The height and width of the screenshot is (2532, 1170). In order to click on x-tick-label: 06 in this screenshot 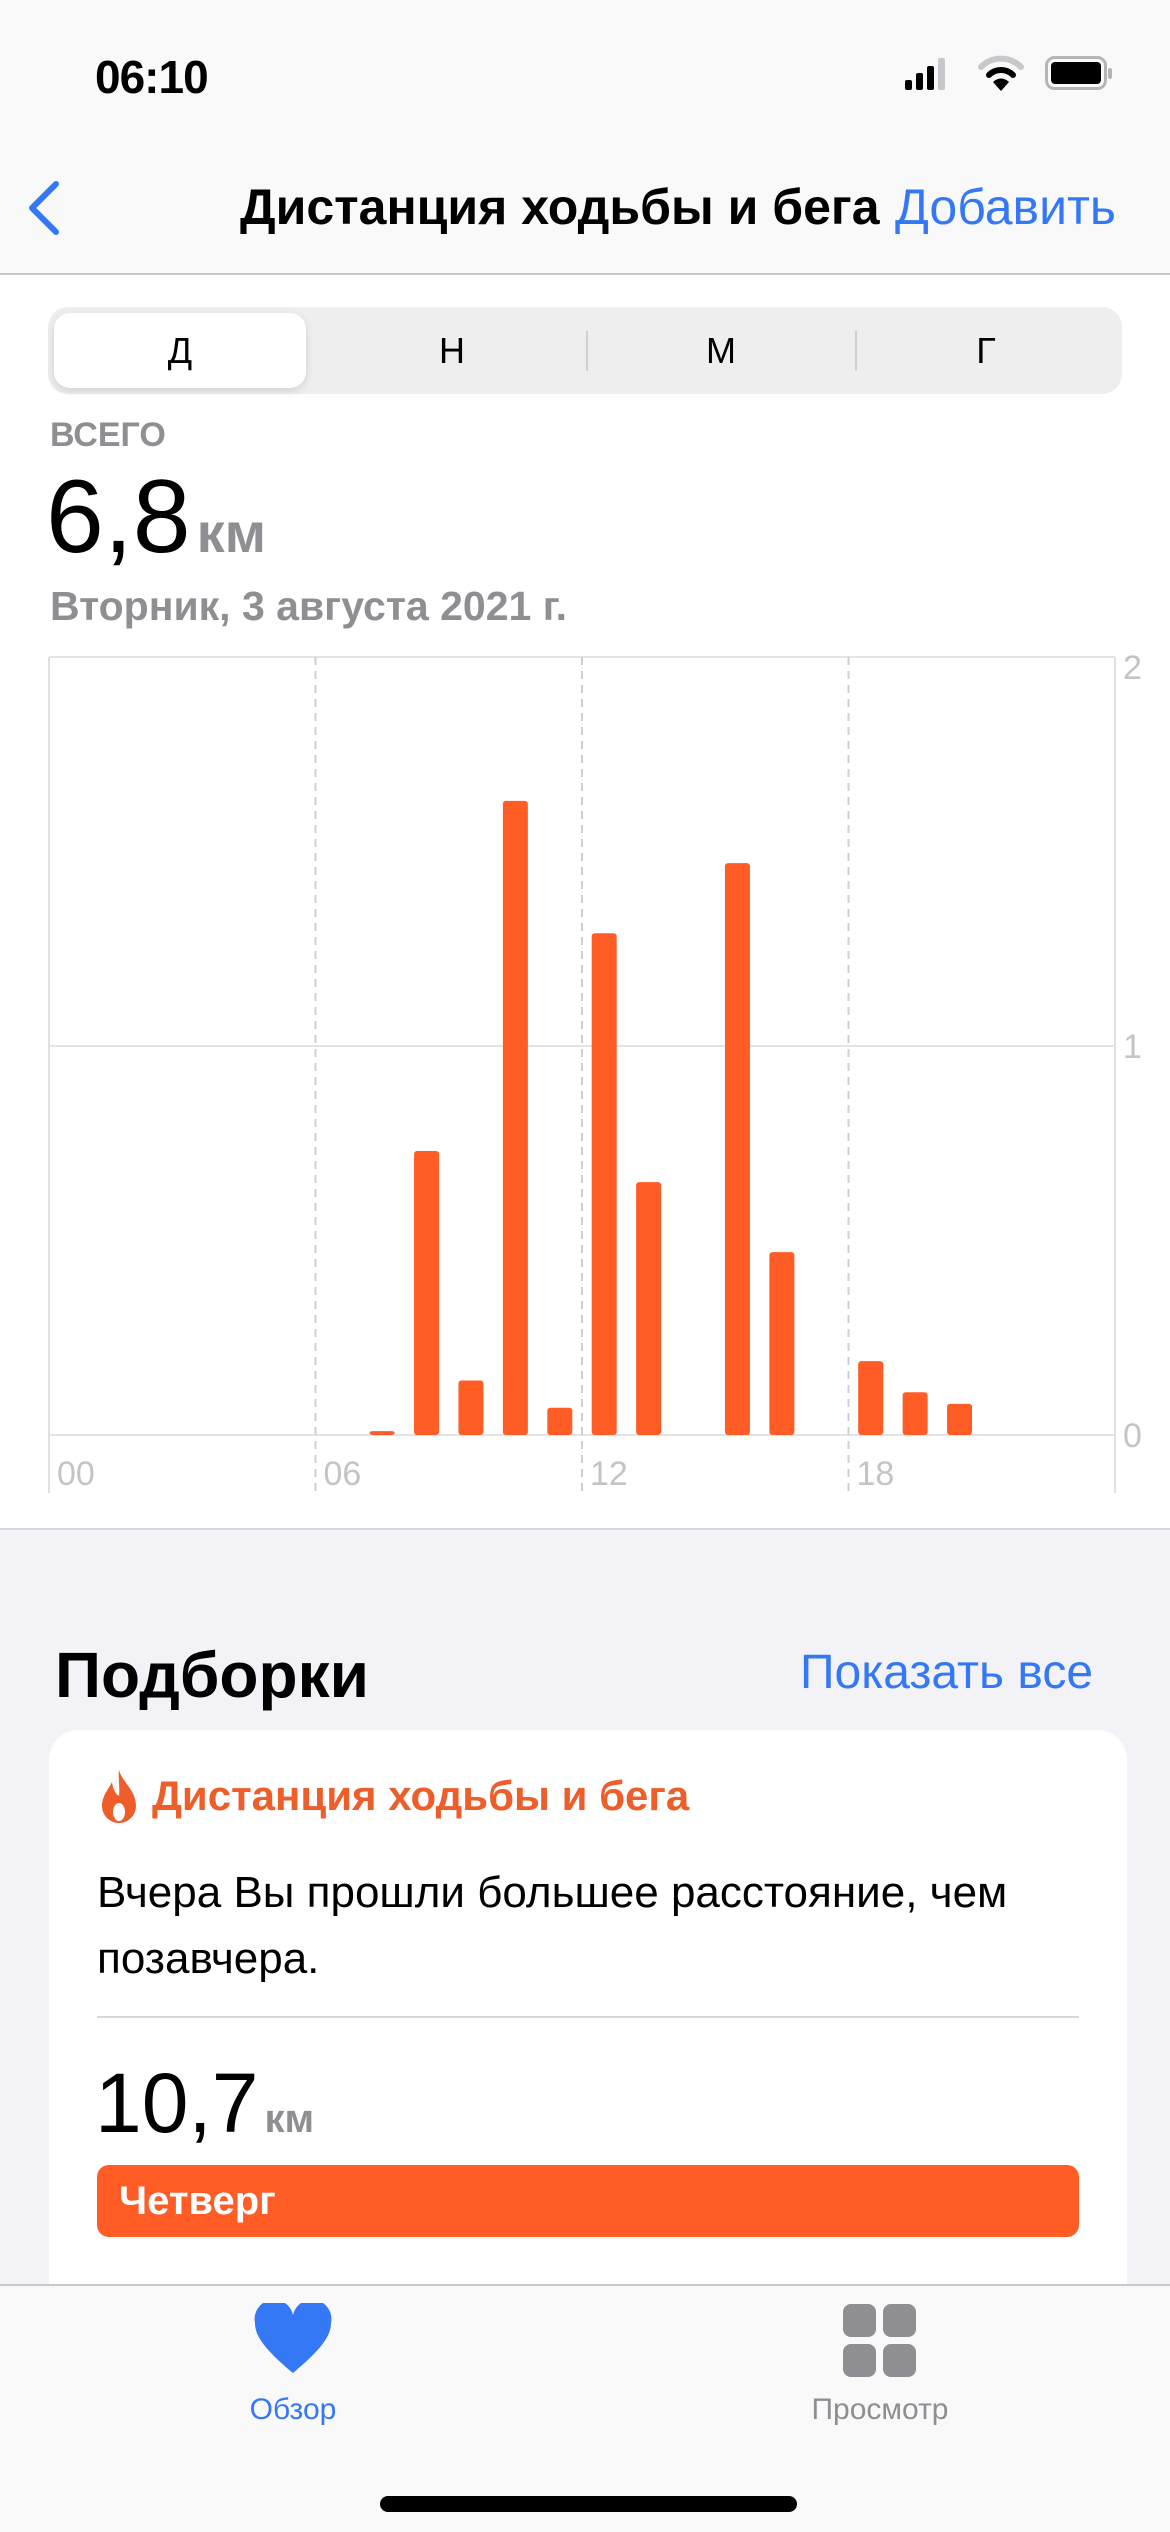, I will do `click(343, 1474)`.